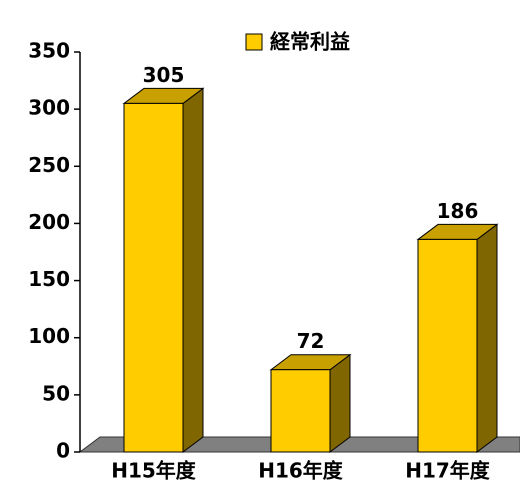 This screenshot has height=487, width=520. What do you see at coordinates (448, 471) in the screenshot?
I see `x-tick-label: H17年度` at bounding box center [448, 471].